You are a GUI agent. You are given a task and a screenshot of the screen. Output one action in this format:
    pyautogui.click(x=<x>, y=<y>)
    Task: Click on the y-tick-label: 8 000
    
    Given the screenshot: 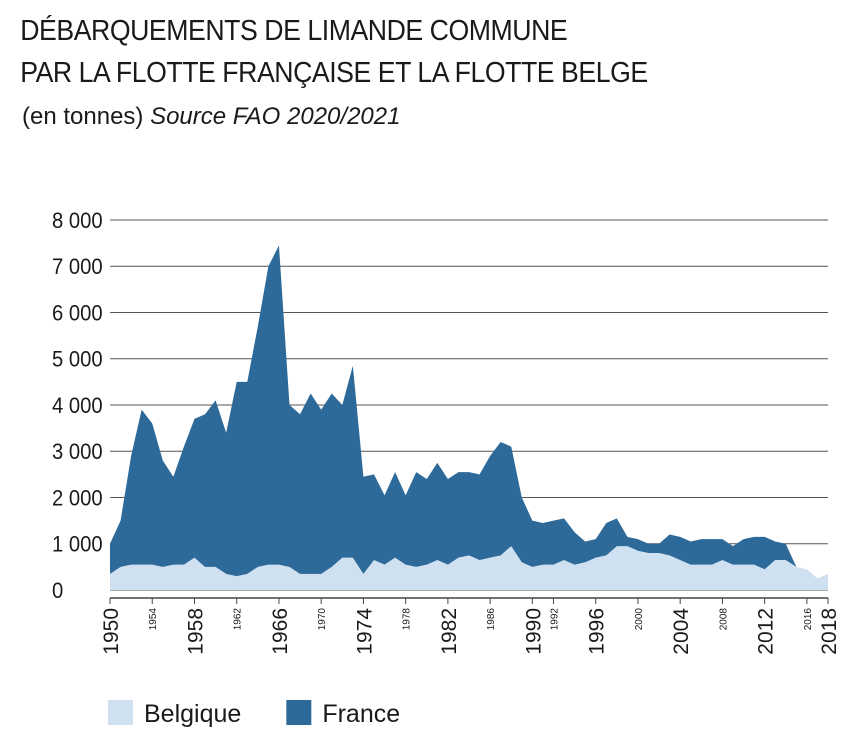 What is the action you would take?
    pyautogui.click(x=77, y=221)
    